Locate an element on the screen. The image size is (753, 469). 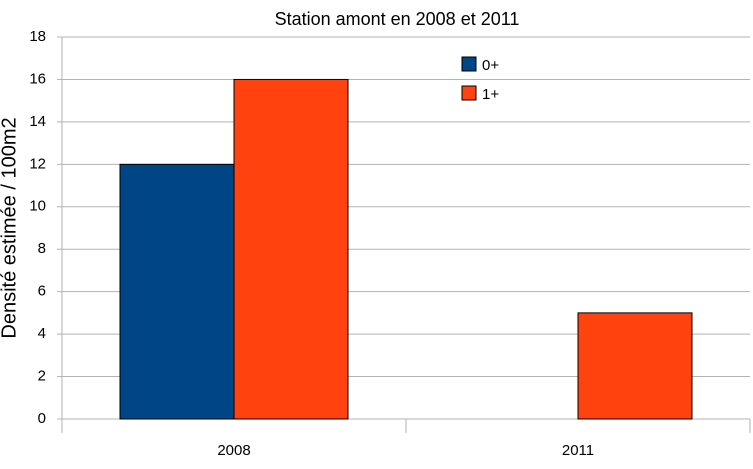
y-tick-label: 12 is located at coordinates (37, 163).